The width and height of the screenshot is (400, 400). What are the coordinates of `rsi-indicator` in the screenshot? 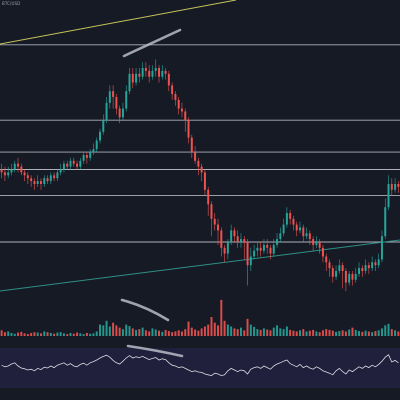 It's located at (200, 365).